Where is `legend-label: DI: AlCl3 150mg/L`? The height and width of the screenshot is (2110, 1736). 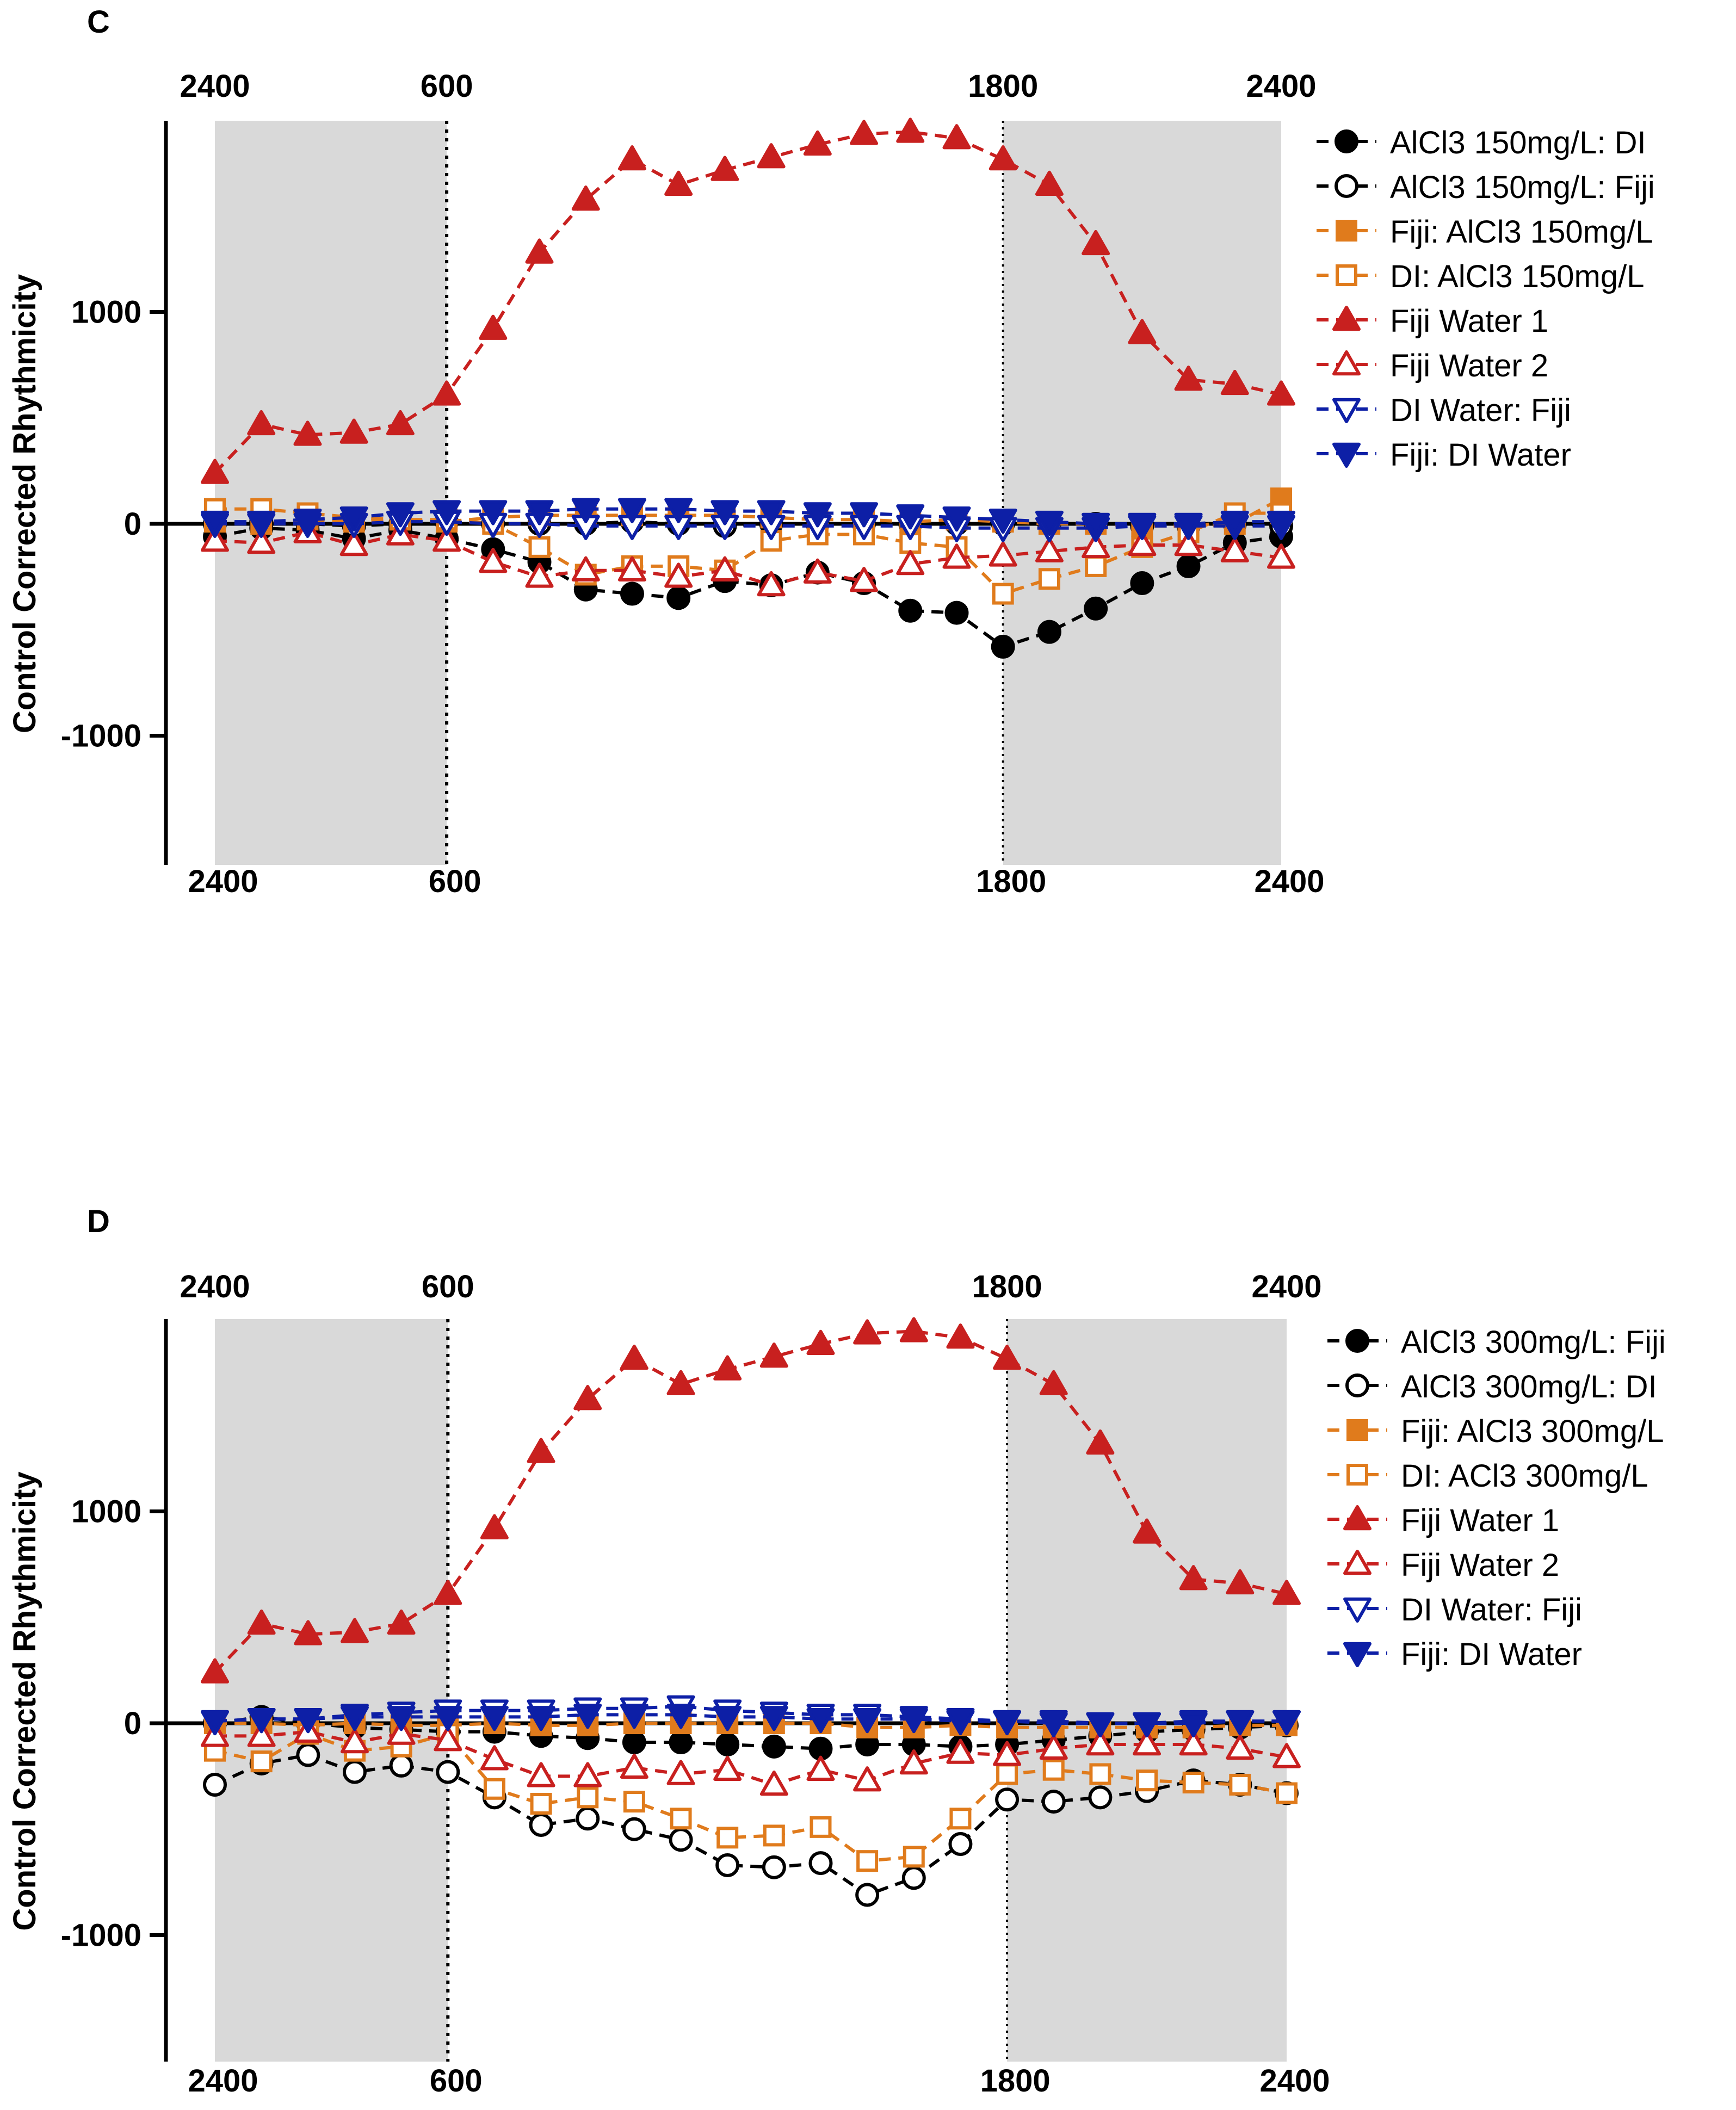 legend-label: DI: AlCl3 150mg/L is located at coordinates (1517, 276).